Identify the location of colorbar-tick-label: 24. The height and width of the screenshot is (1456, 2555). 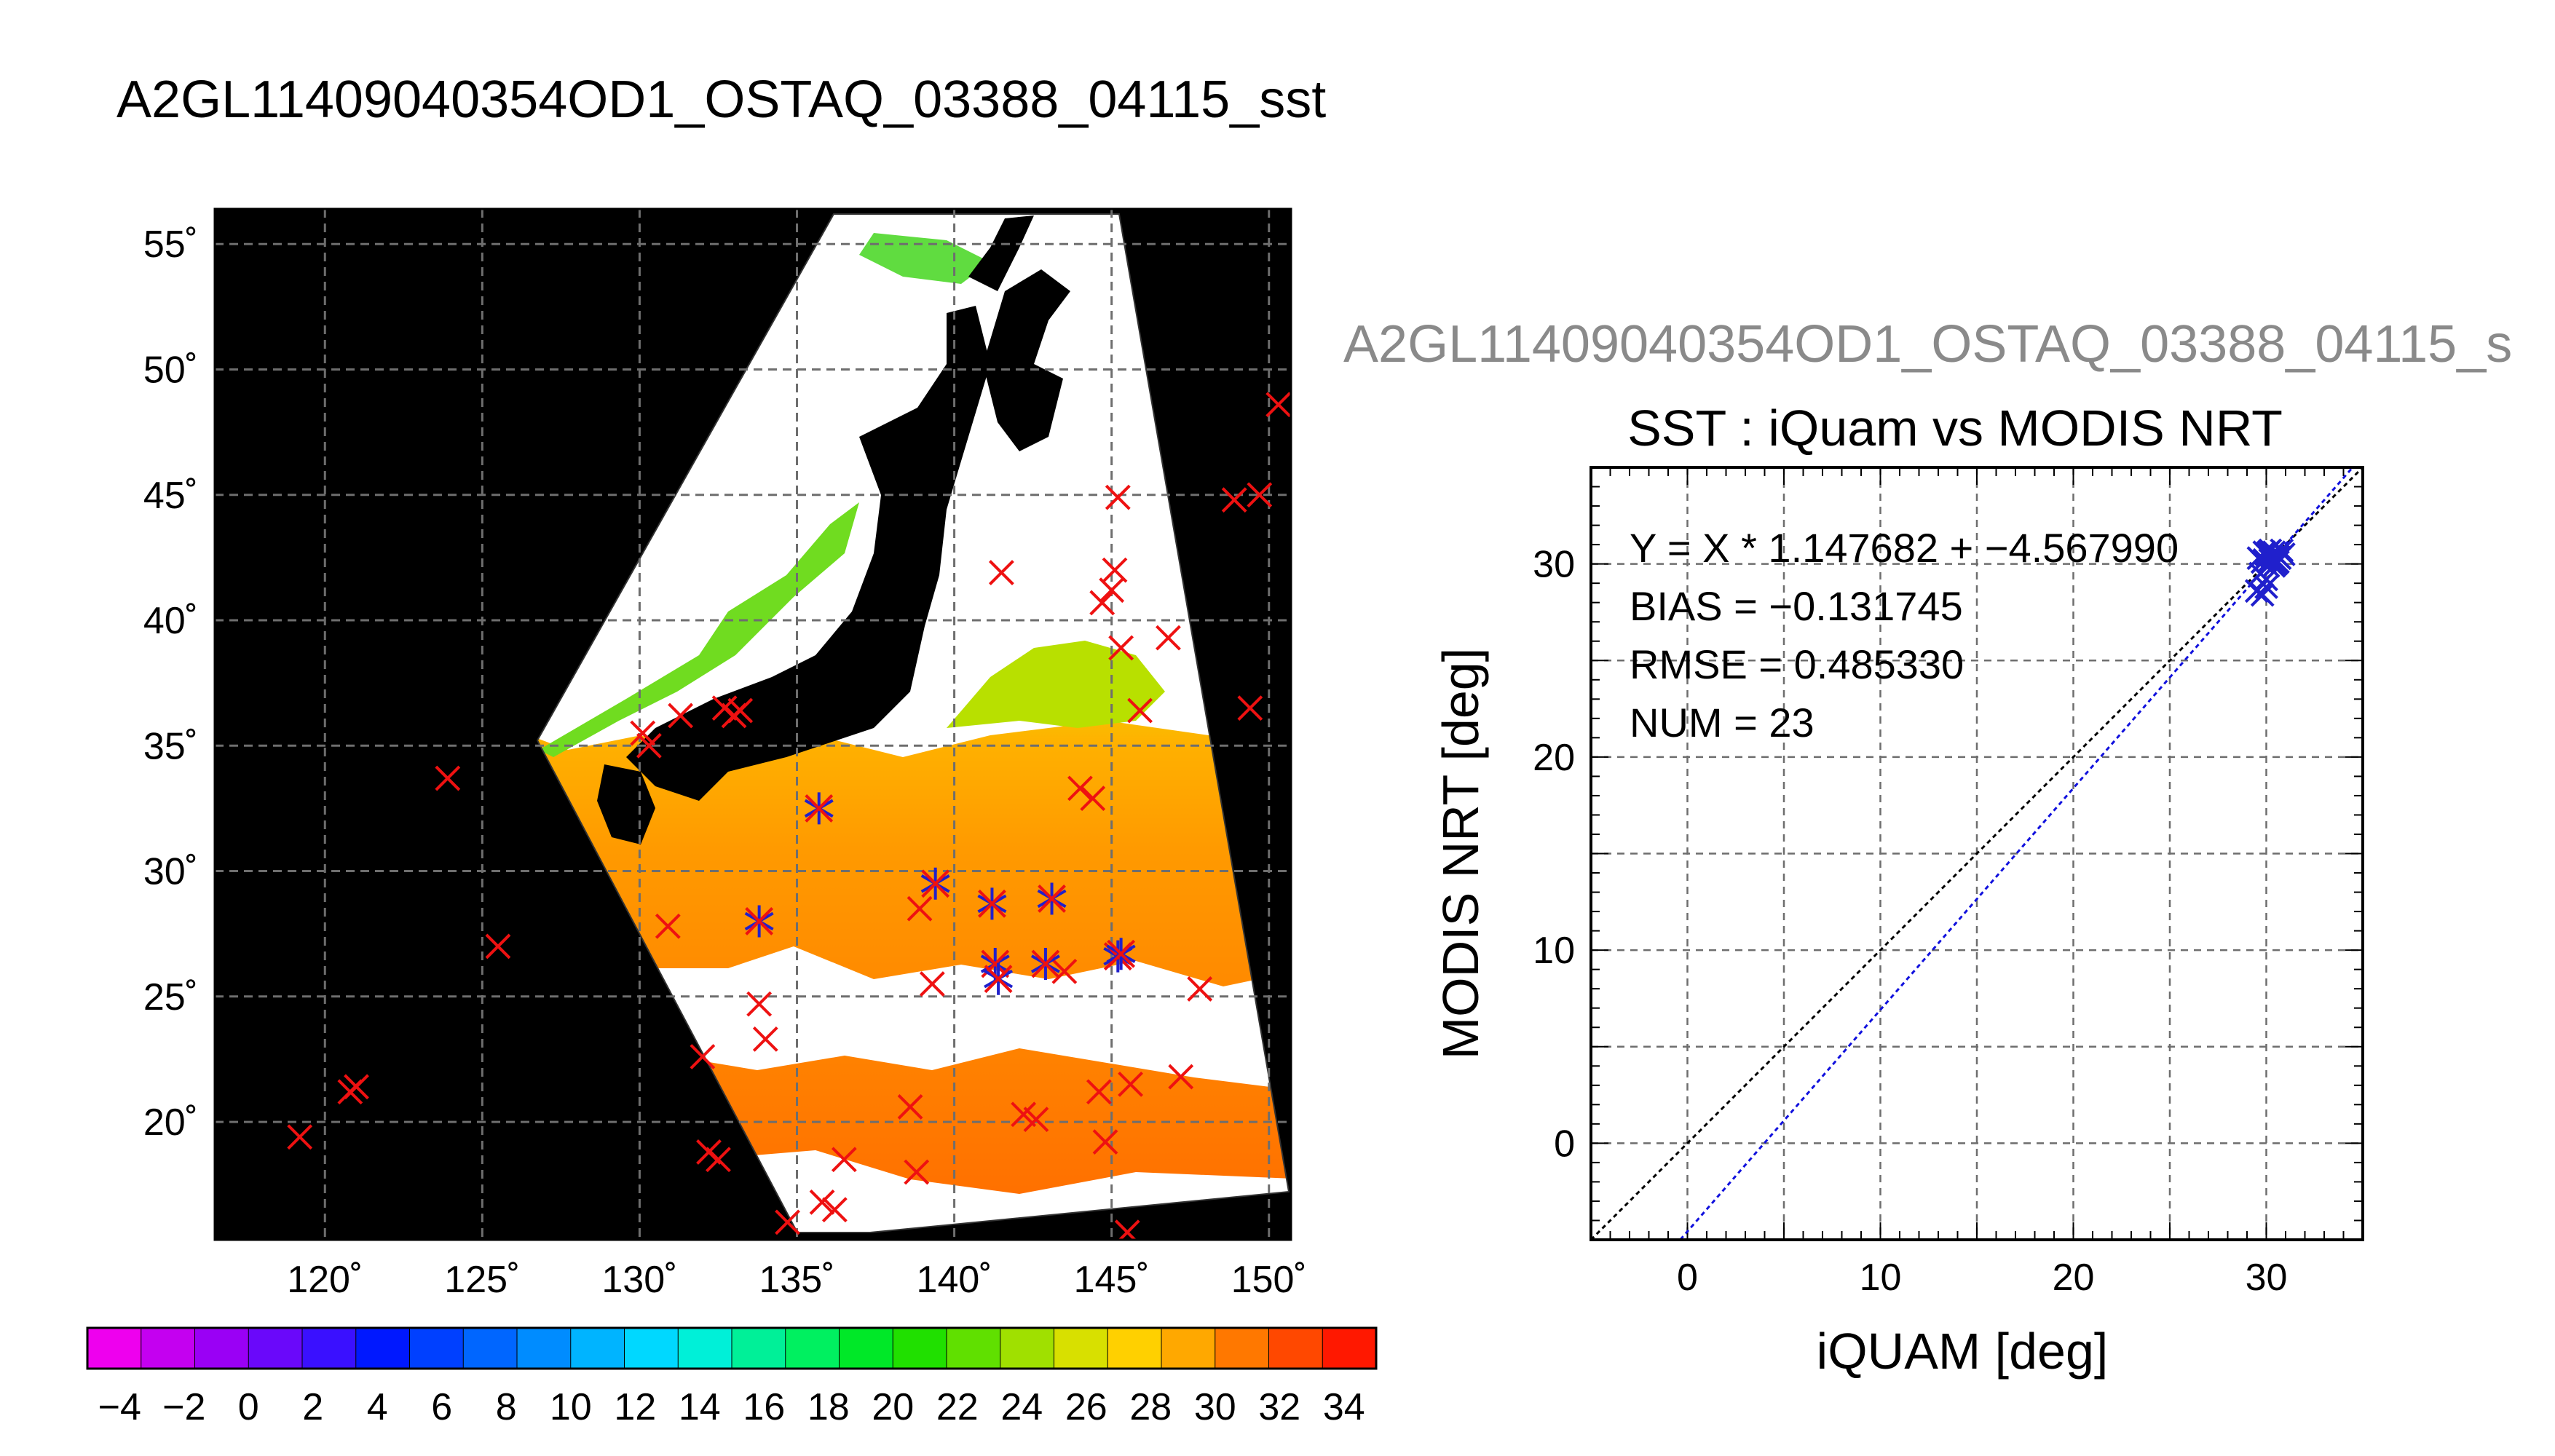
(1021, 1407).